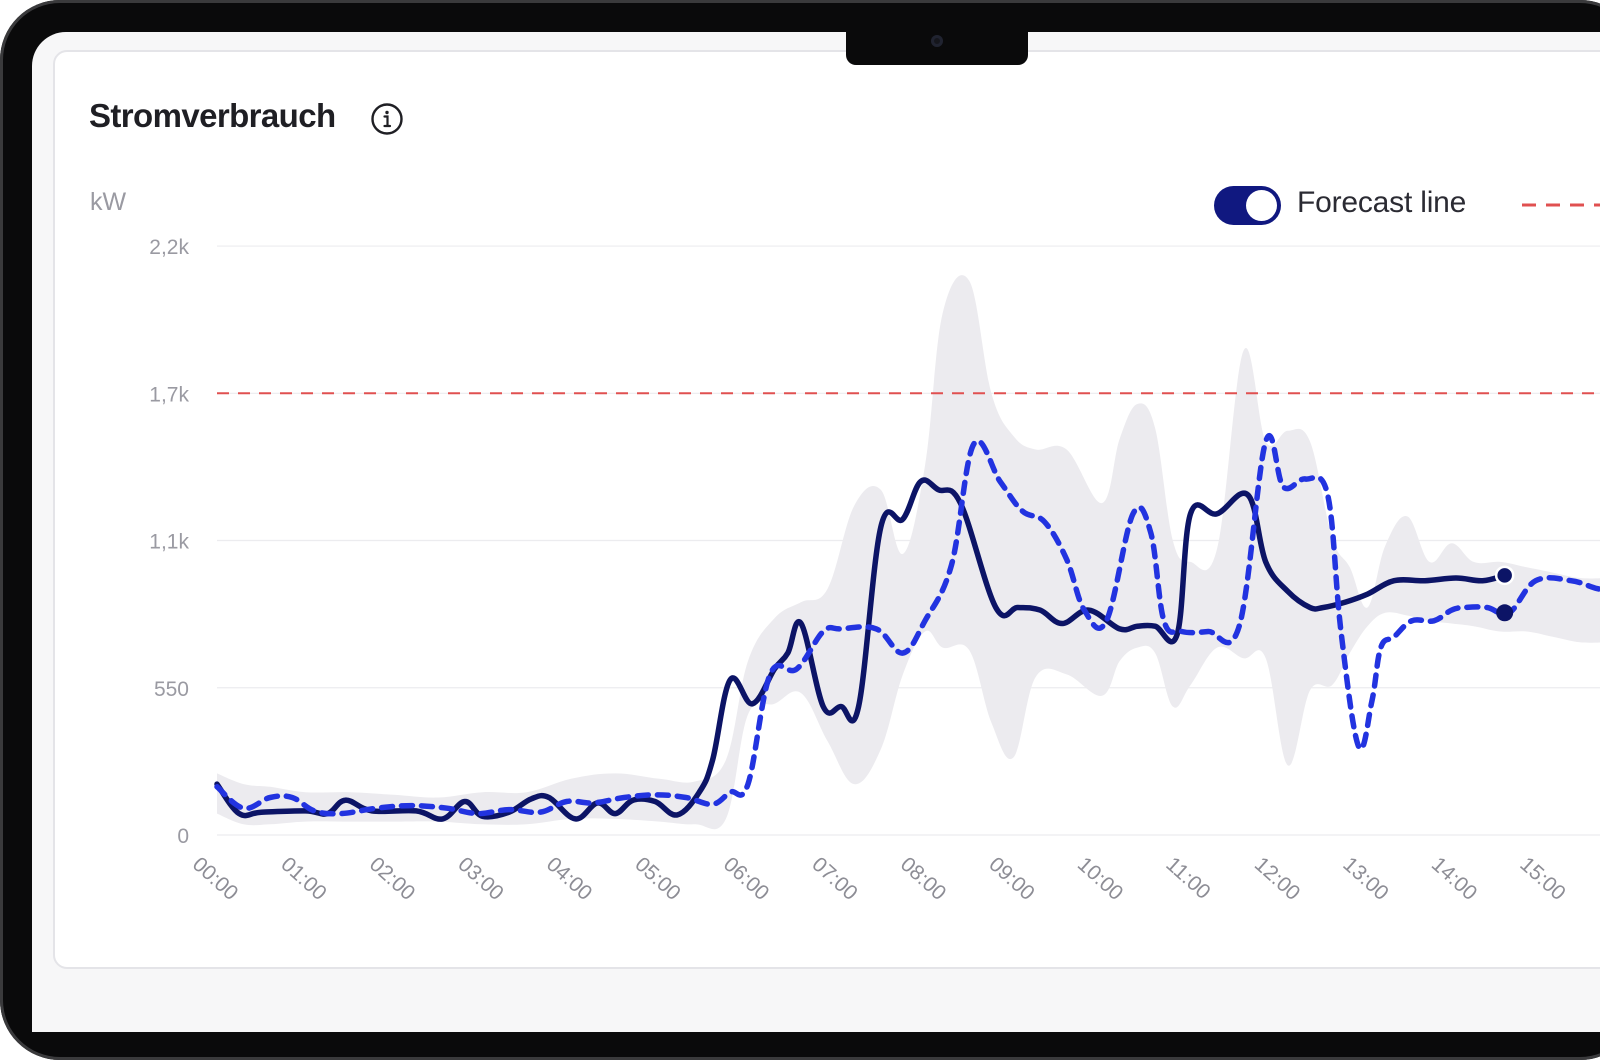  I want to click on x-tick-label: 13:00, so click(1365, 879).